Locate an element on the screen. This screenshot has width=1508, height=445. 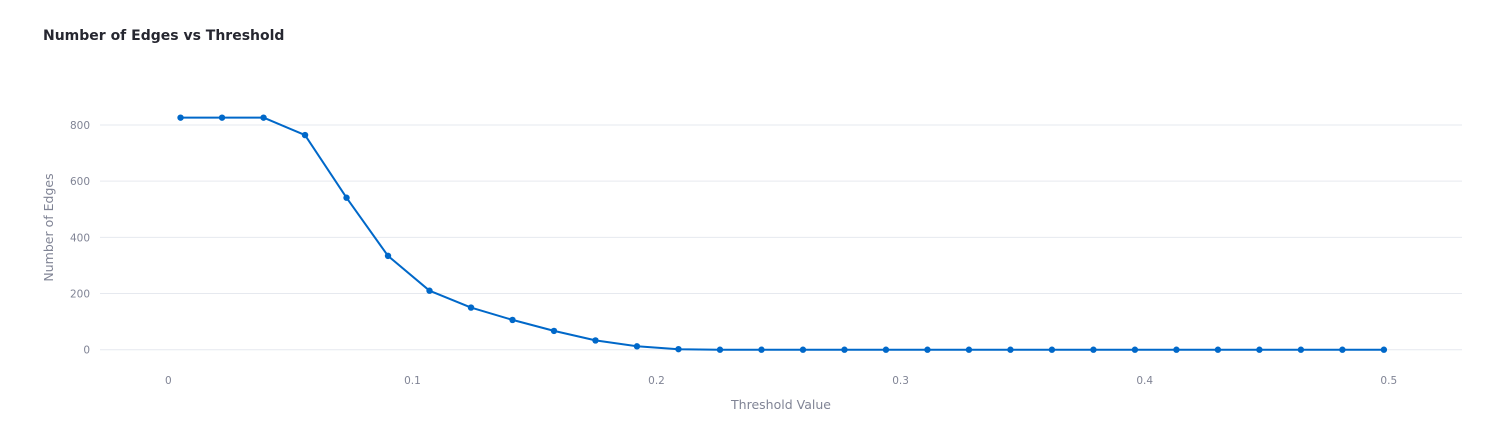
x-tick-label: 0.3 is located at coordinates (900, 381).